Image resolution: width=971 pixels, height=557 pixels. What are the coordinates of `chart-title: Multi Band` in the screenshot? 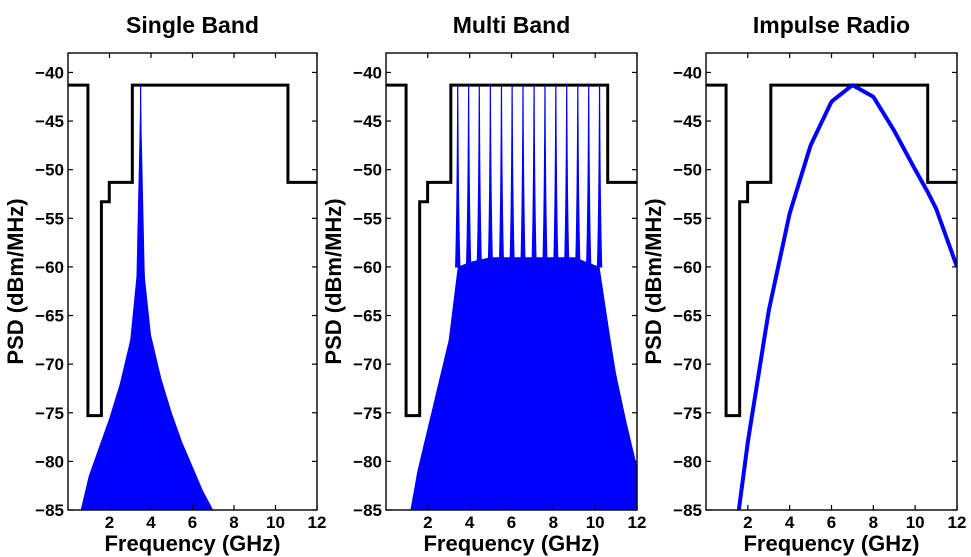 It's located at (512, 25).